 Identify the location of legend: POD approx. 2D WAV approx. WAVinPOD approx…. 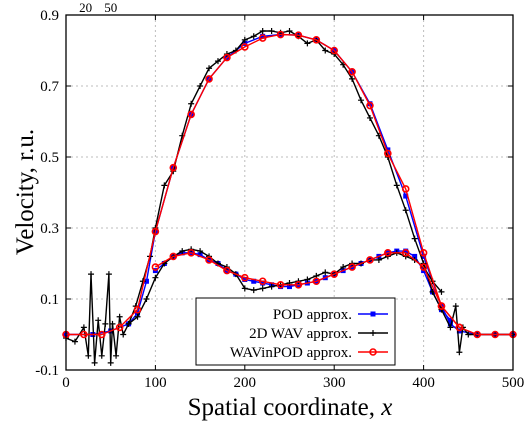
(295, 331).